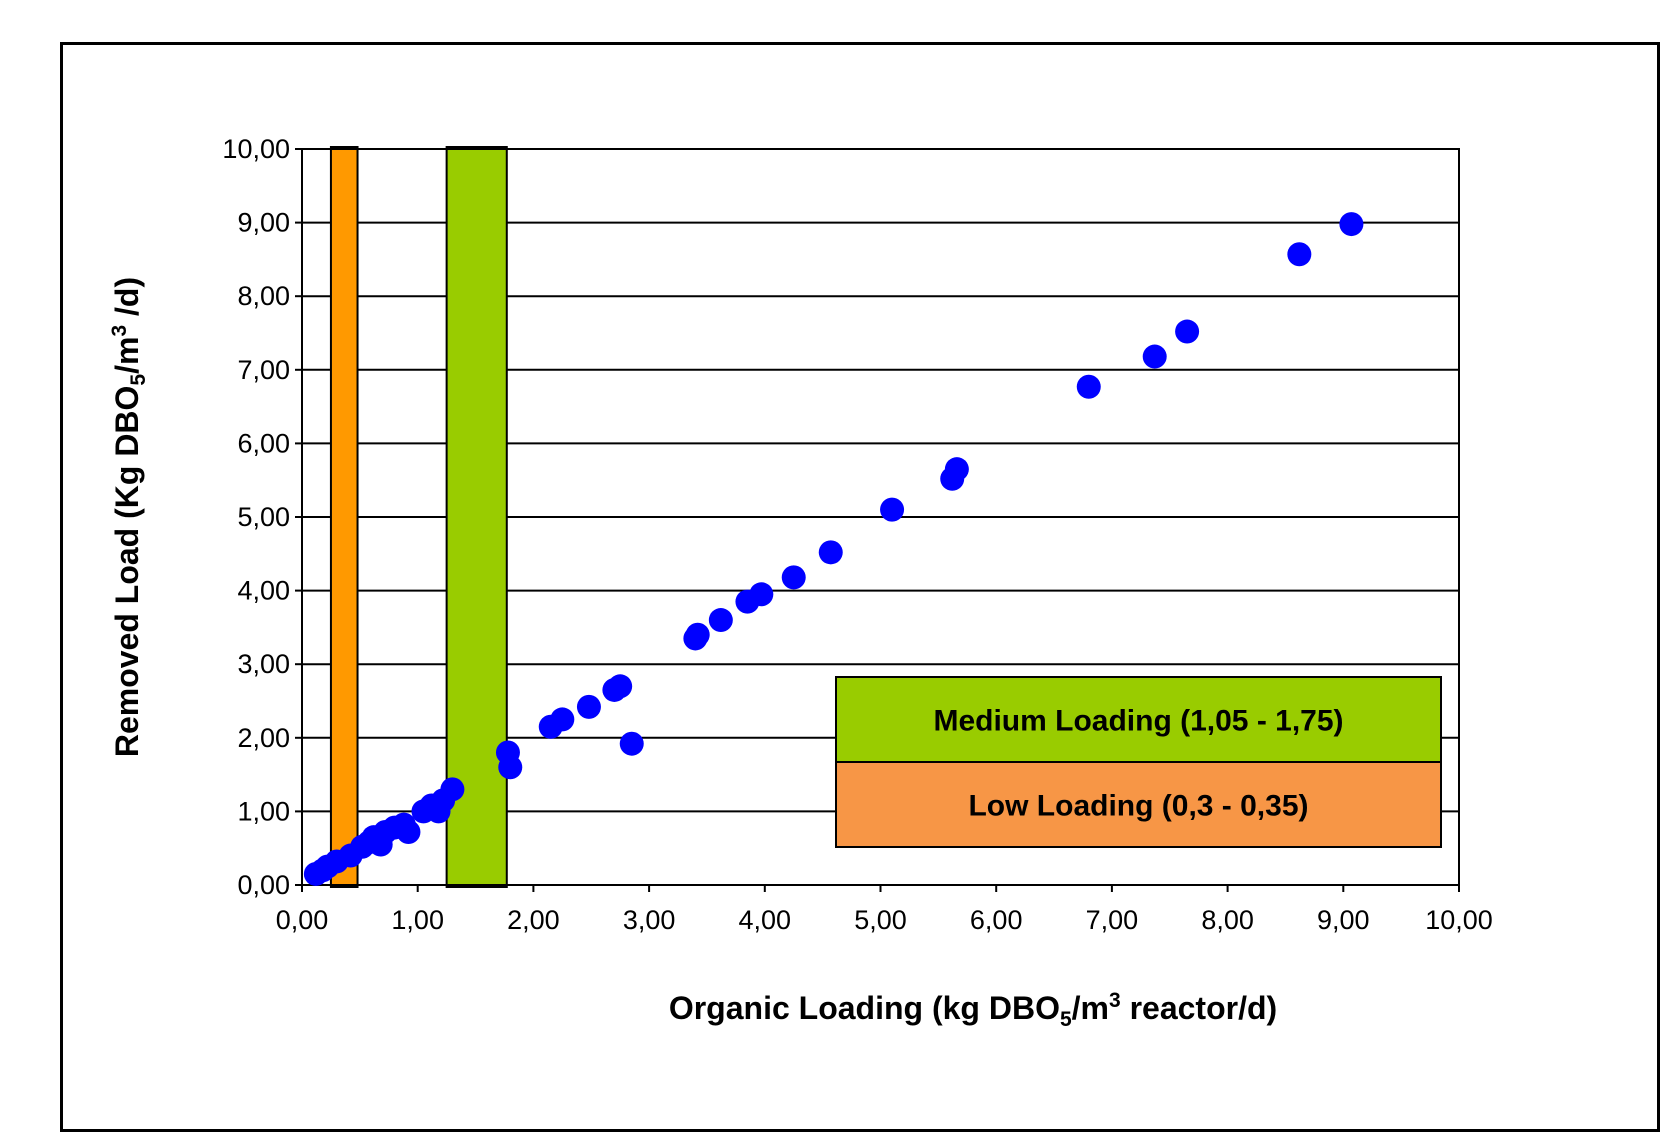 The width and height of the screenshot is (1670, 1133). I want to click on x-tick-label: 1,00, so click(417, 920).